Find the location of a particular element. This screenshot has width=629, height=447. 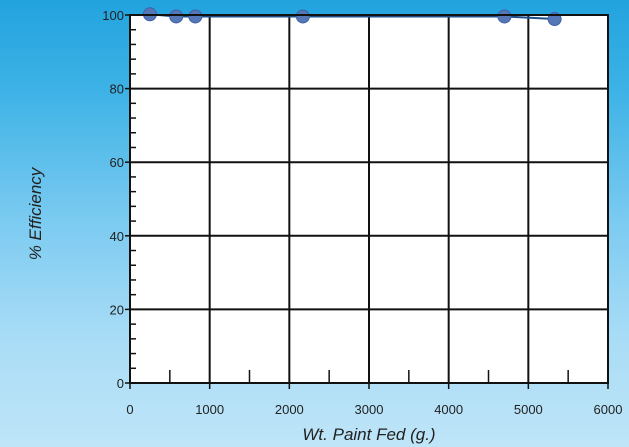

x-tick-label: 5000 is located at coordinates (528, 409).